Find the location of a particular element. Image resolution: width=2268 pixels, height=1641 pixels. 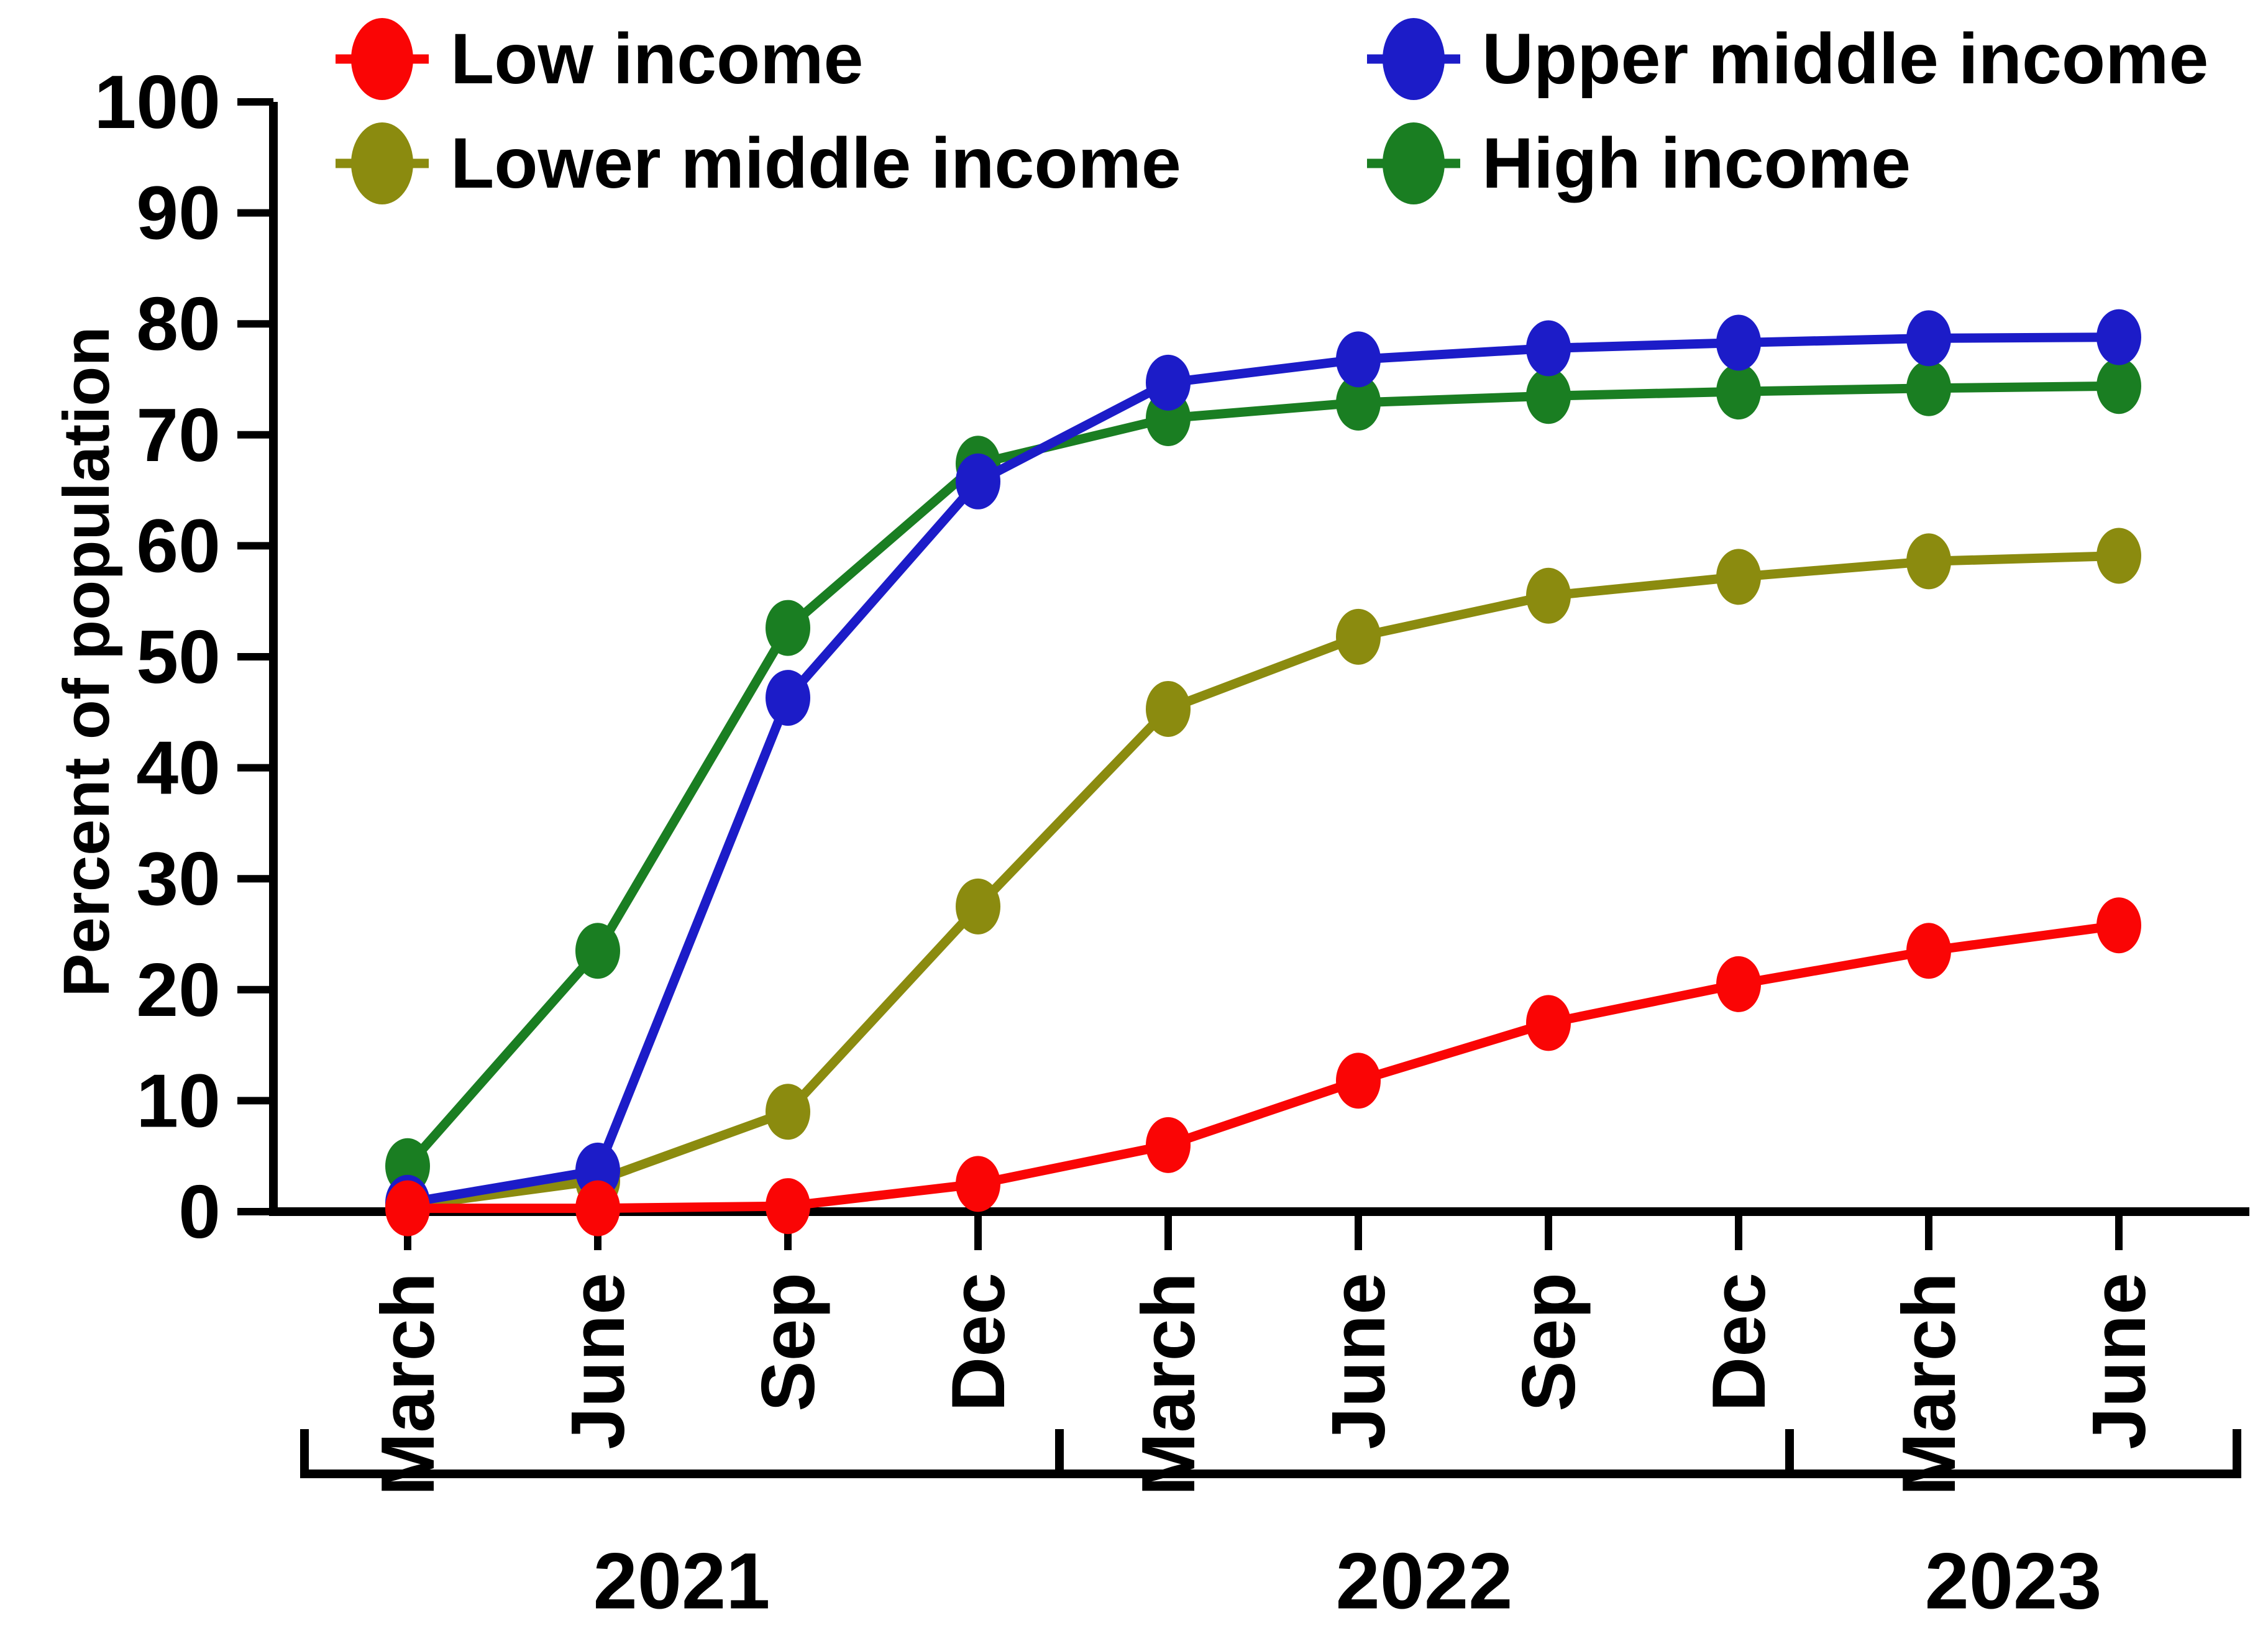

upper-middle-income-marker-icon is located at coordinates (1414, 59).